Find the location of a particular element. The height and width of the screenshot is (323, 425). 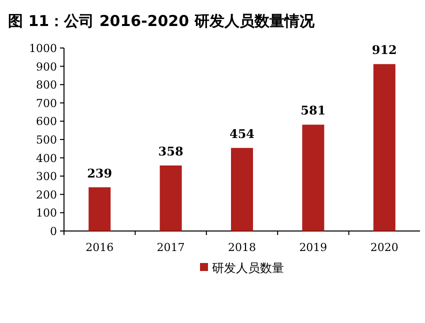

y-tick-label: 1000 is located at coordinates (43, 48).